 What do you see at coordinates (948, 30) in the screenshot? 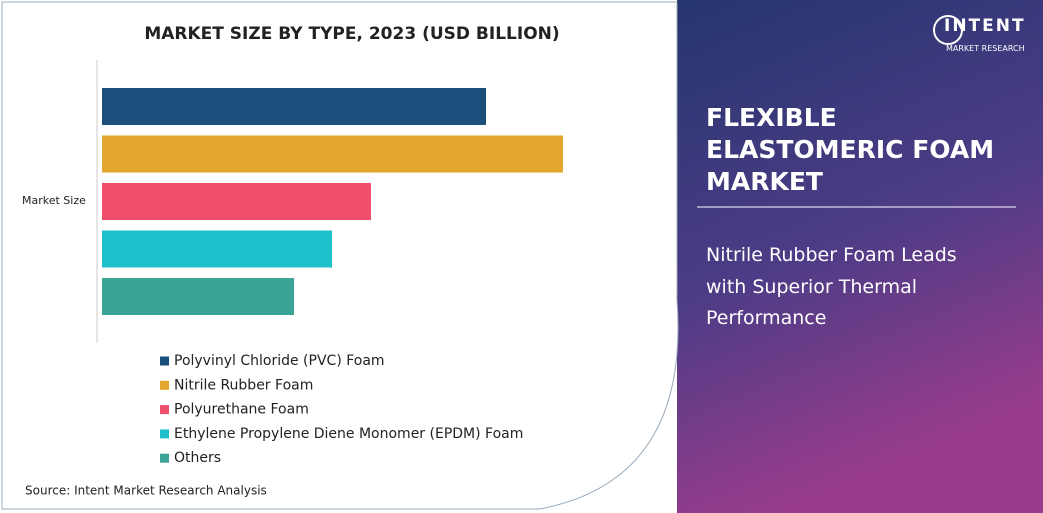
I see `logo-icon` at bounding box center [948, 30].